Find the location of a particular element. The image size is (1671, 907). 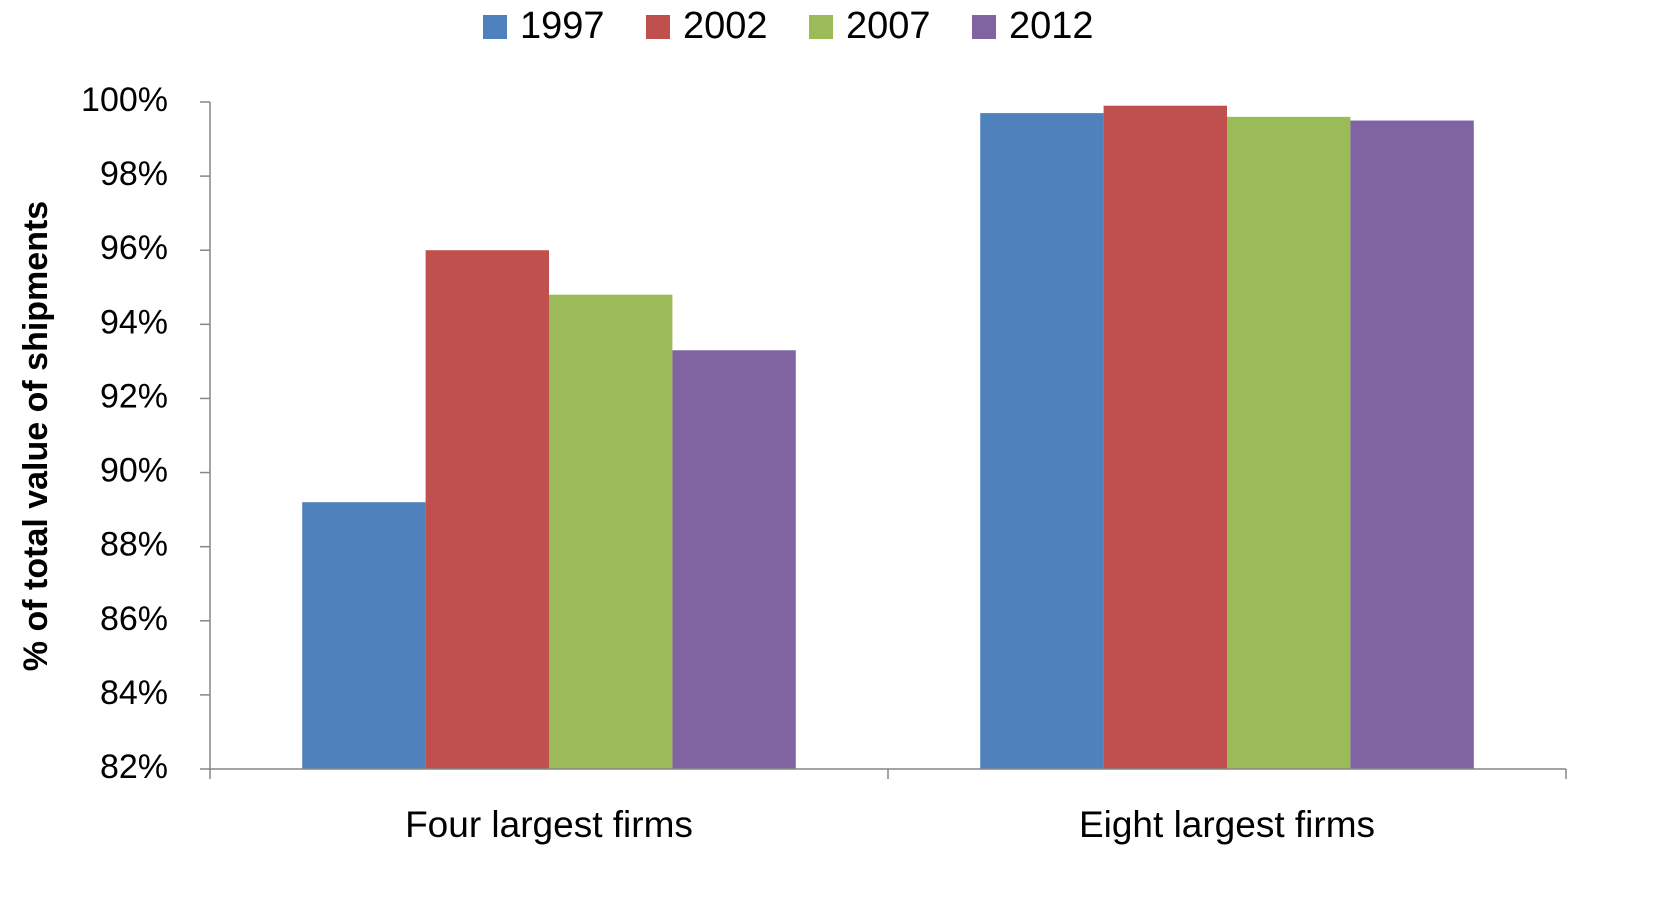

x-tick-label: Eight largest firms is located at coordinates (1227, 824).